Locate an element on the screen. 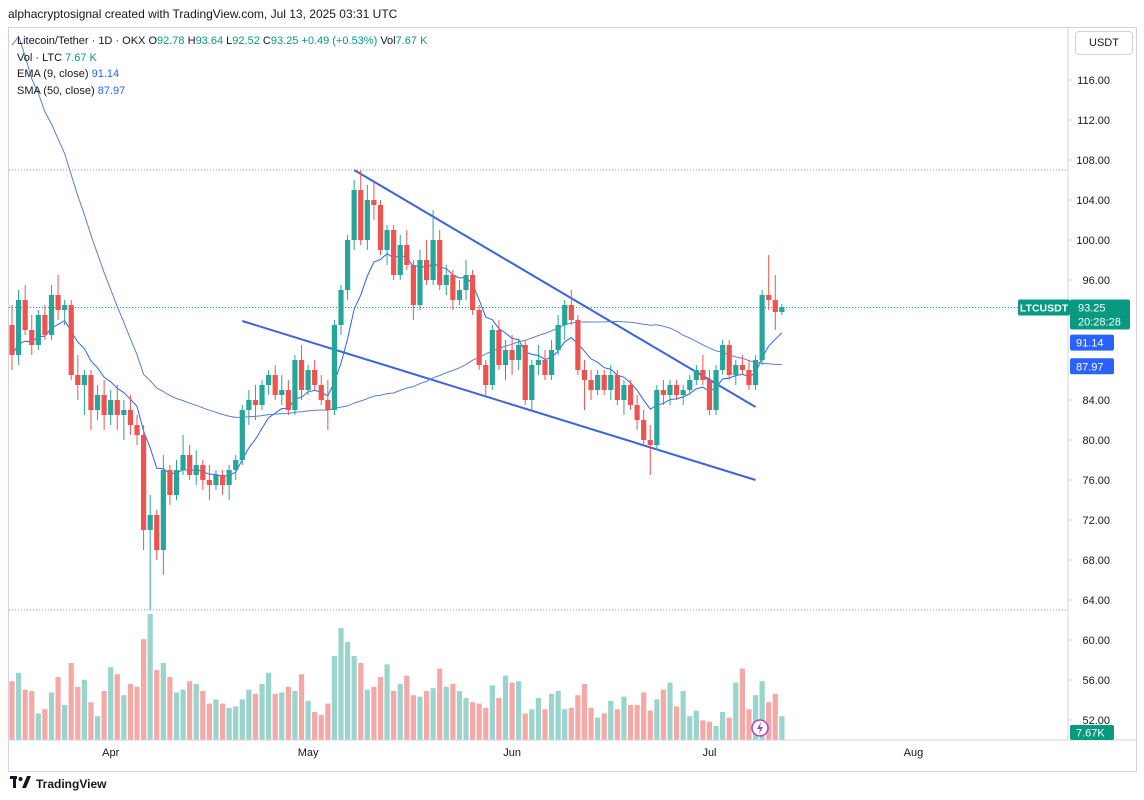 The width and height of the screenshot is (1144, 800). trendline is located at coordinates (555, 288).